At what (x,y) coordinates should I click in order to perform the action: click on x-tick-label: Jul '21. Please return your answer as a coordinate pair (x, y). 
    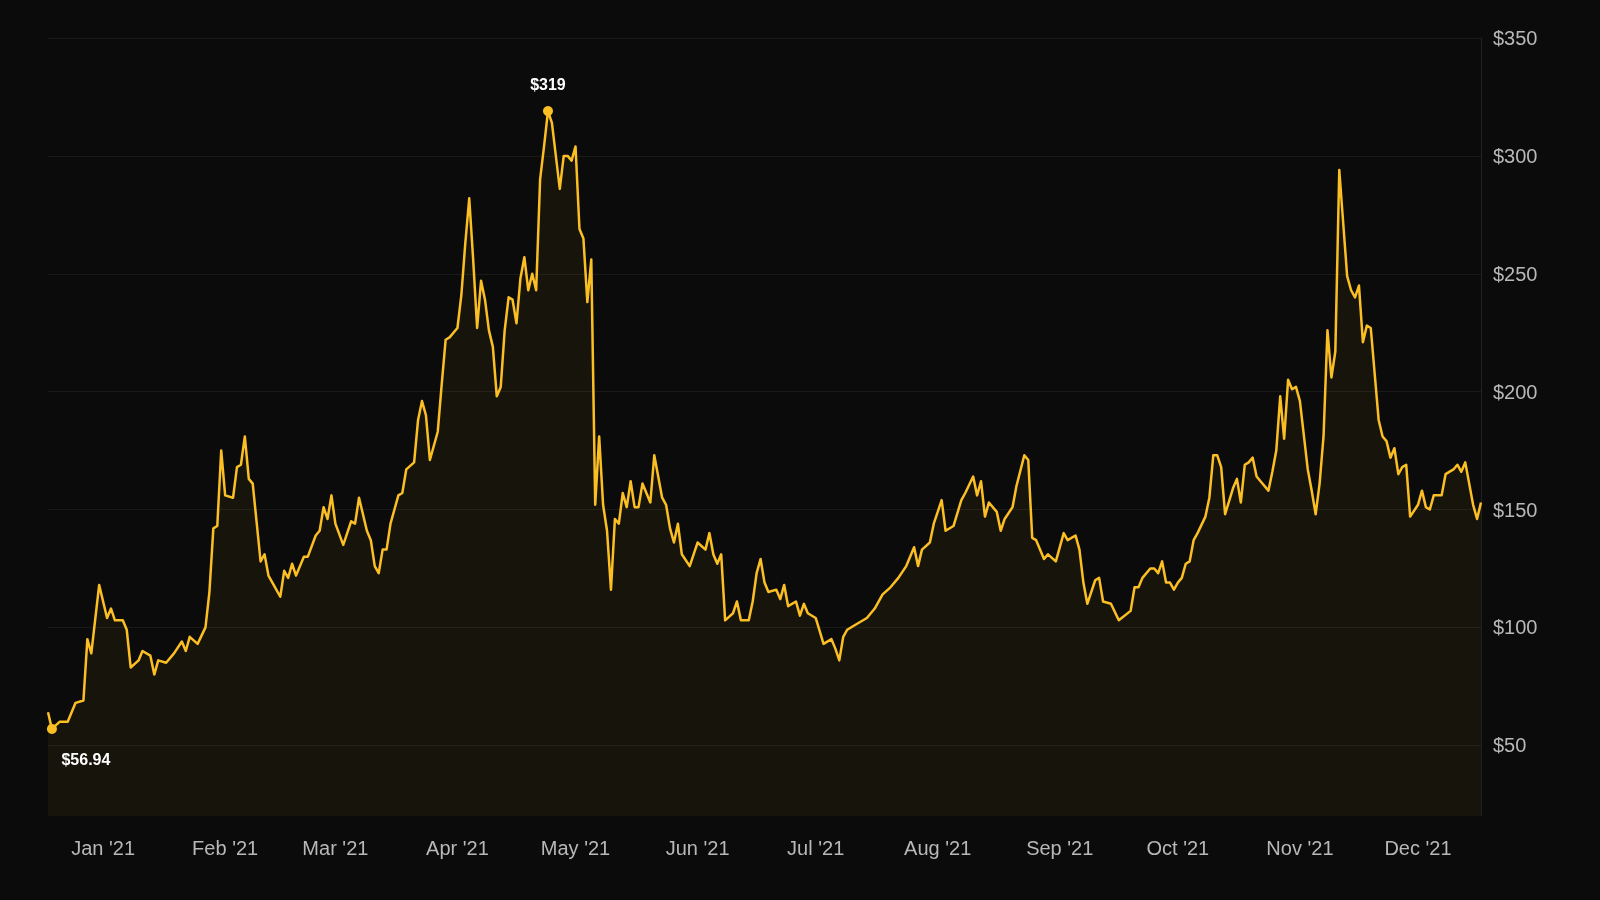
    Looking at the image, I should click on (816, 848).